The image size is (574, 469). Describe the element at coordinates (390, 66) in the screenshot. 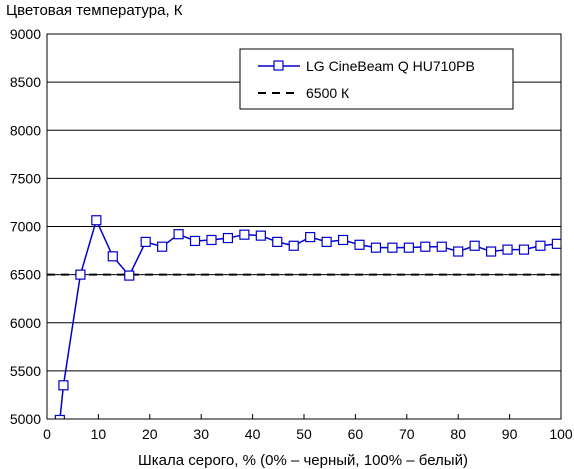

I see `legend-label-lg-cinebeam: LG CineBeam Q HU710PB` at that location.